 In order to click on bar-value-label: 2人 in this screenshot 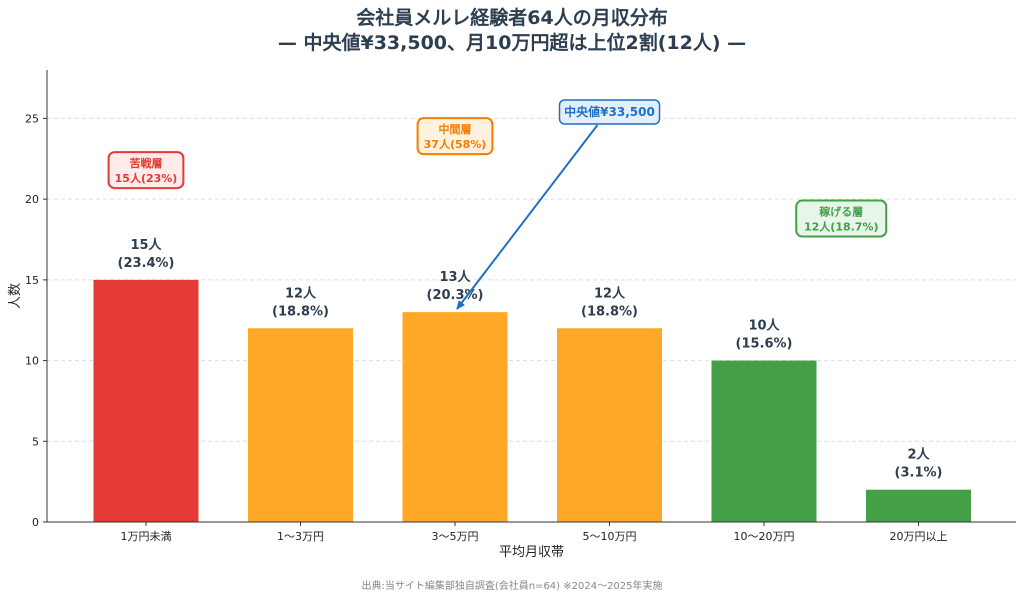, I will do `click(918, 455)`.